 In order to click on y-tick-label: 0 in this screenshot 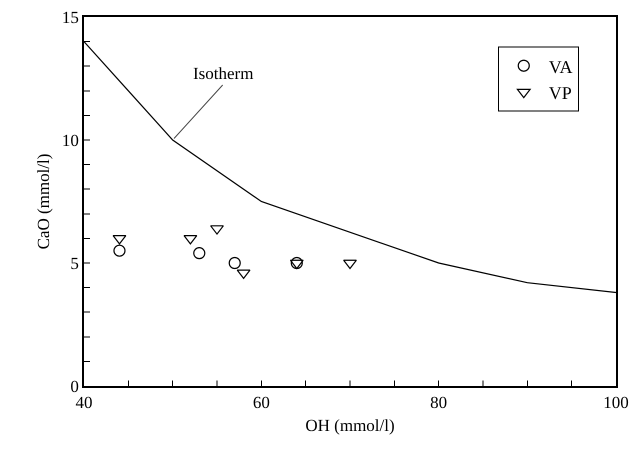, I will do `click(74, 386)`.